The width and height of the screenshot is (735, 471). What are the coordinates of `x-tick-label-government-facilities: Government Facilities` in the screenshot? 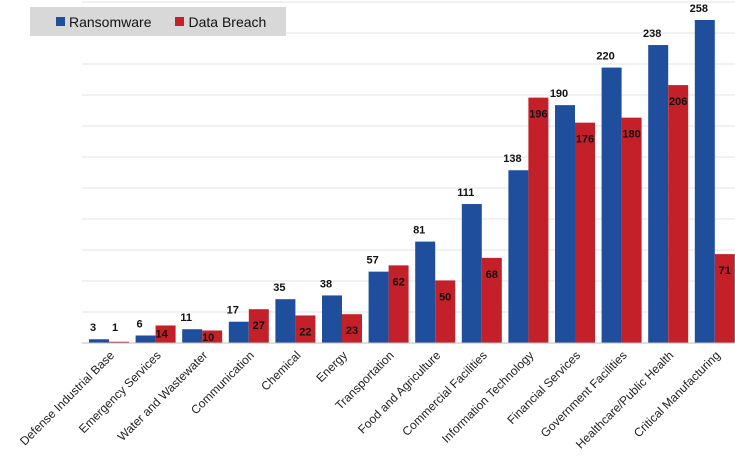 It's located at (584, 394).